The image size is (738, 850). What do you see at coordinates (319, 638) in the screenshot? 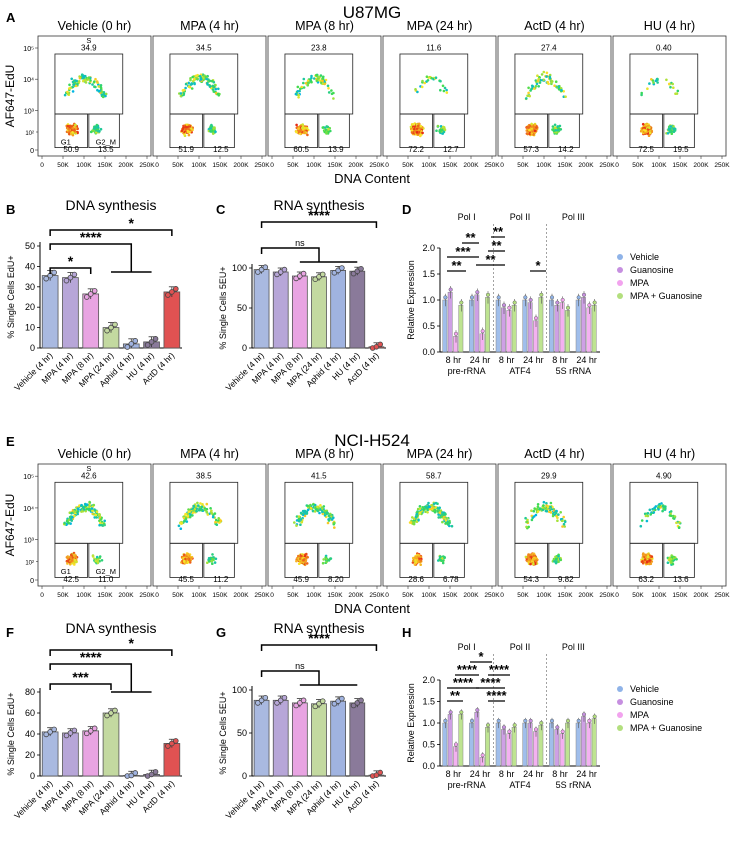
I see `significance-label: ****` at bounding box center [319, 638].